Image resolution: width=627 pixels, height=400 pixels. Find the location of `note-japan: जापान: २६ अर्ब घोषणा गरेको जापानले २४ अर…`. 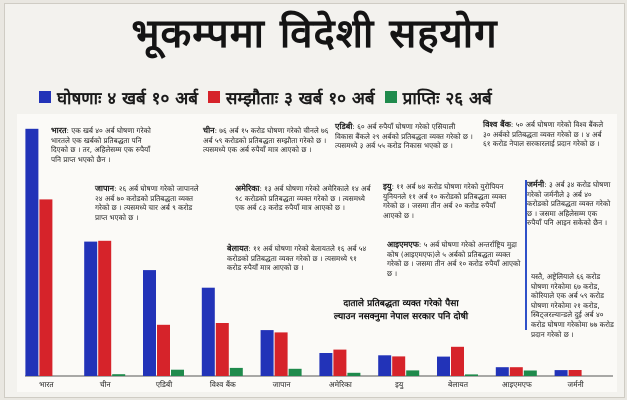

note-japan: जापान: २६ अर्ब घोषणा गरेको जापानले २४ अर… is located at coordinates (147, 203).